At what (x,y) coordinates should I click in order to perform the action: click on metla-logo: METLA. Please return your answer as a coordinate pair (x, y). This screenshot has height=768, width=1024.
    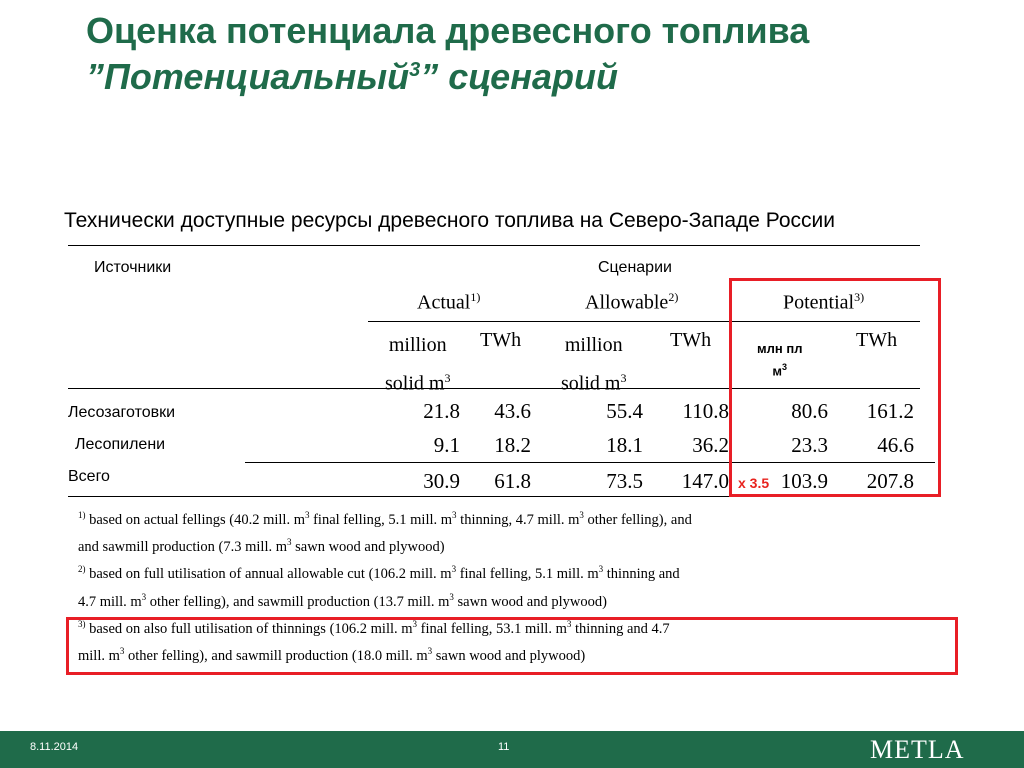
    Looking at the image, I should click on (917, 749).